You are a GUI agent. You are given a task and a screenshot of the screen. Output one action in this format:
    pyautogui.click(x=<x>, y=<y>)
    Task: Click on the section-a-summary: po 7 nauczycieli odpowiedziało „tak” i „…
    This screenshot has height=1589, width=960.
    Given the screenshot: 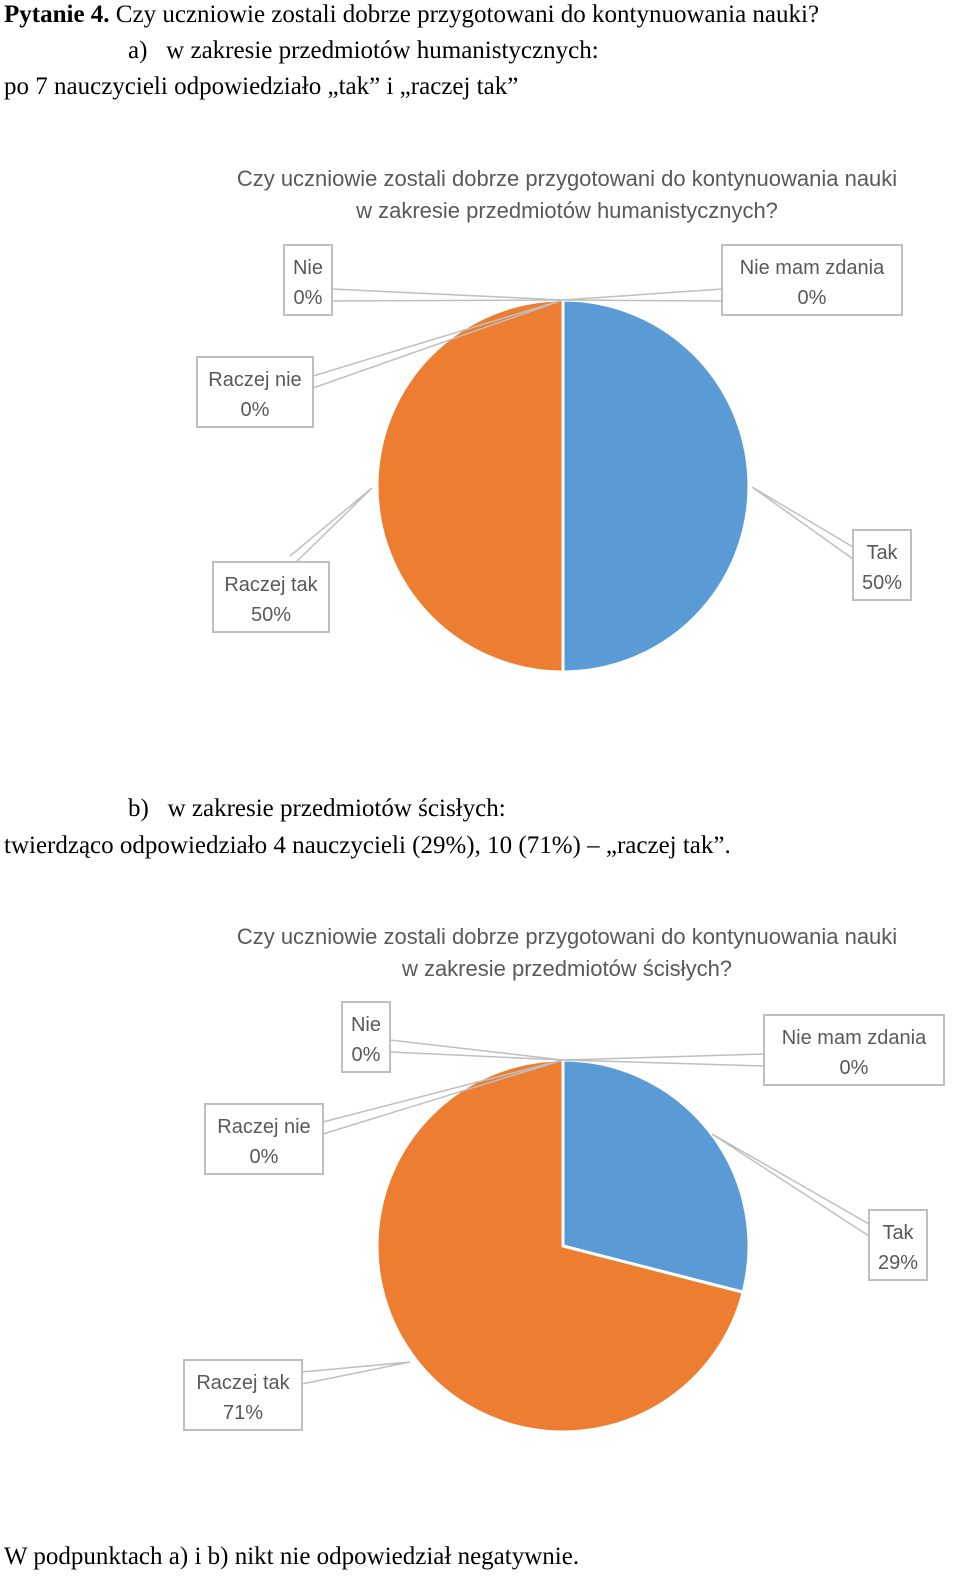 What is the action you would take?
    pyautogui.click(x=261, y=86)
    